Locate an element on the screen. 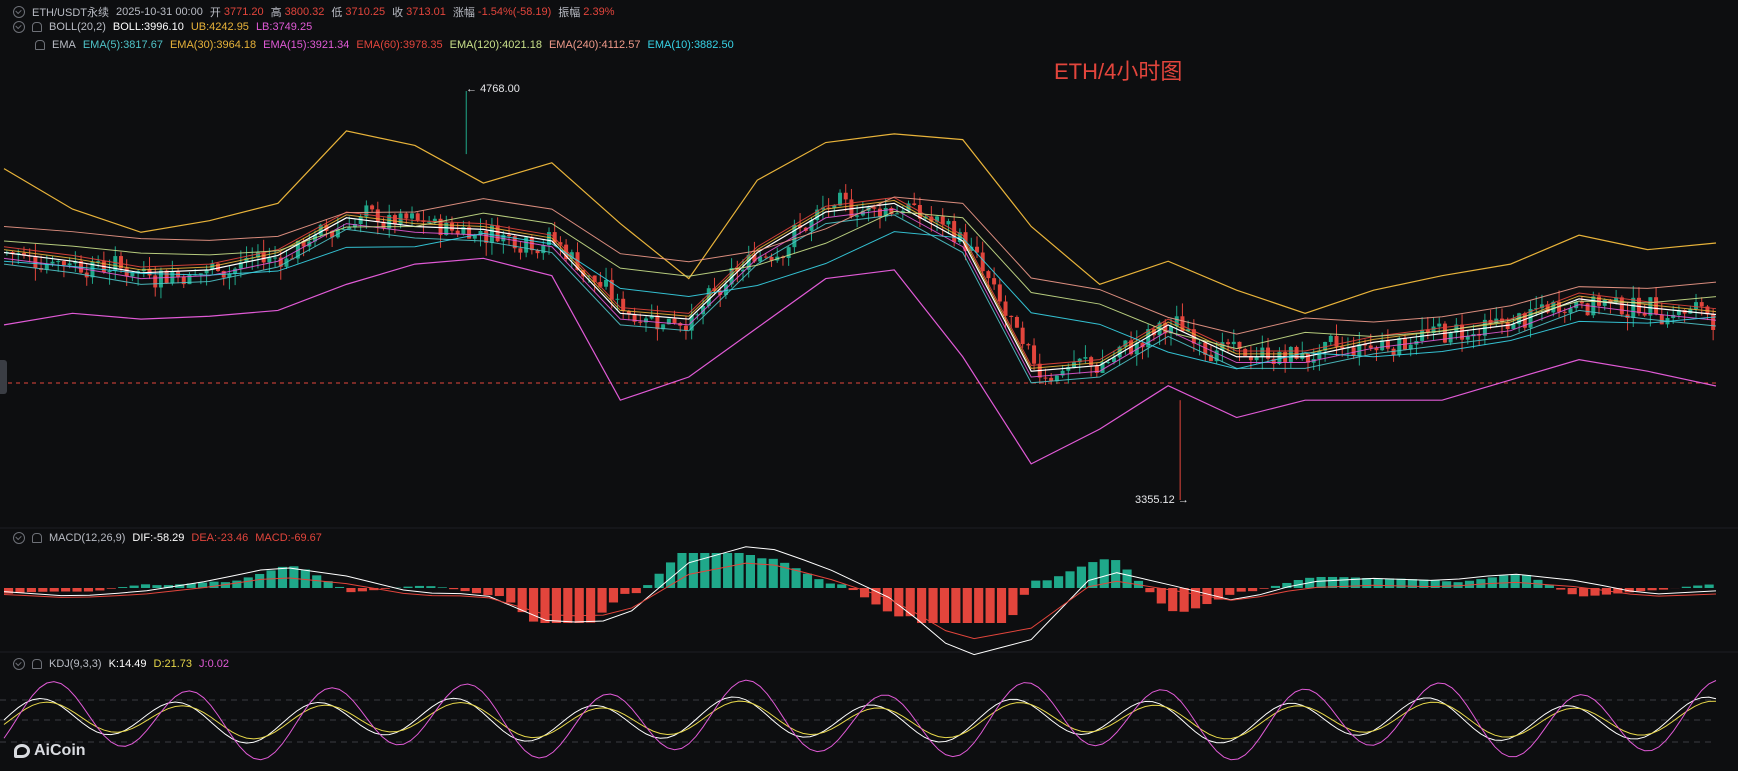  boll-name: BOLL(20,2) is located at coordinates (77, 27).